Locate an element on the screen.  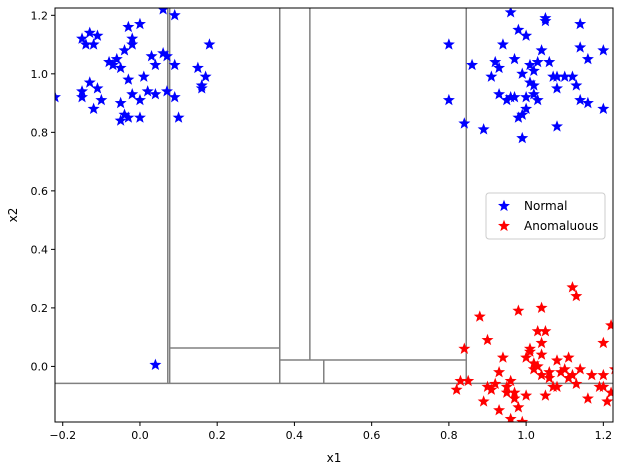
x-axis-label: x1 is located at coordinates (334, 458).